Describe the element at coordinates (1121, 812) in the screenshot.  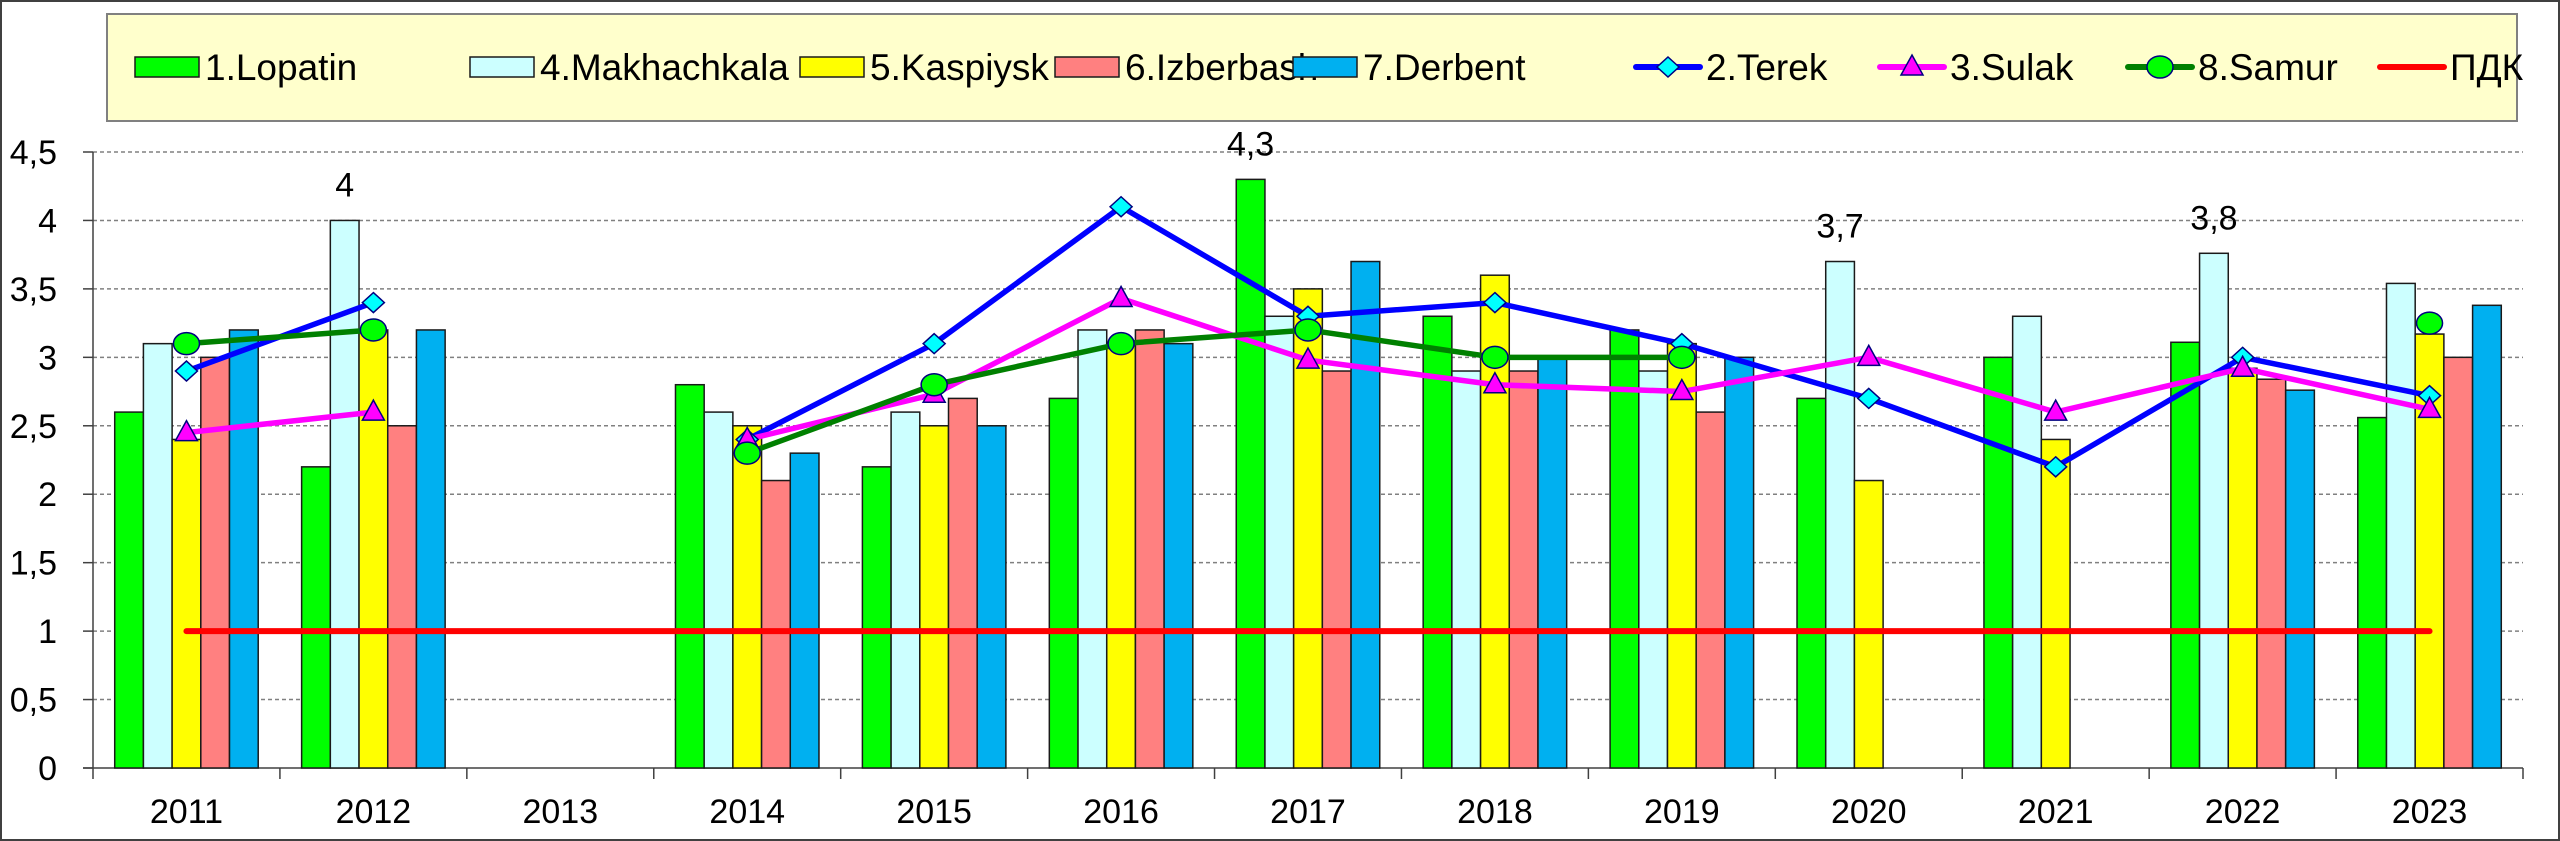
I see `x-tick-label: 2016` at that location.